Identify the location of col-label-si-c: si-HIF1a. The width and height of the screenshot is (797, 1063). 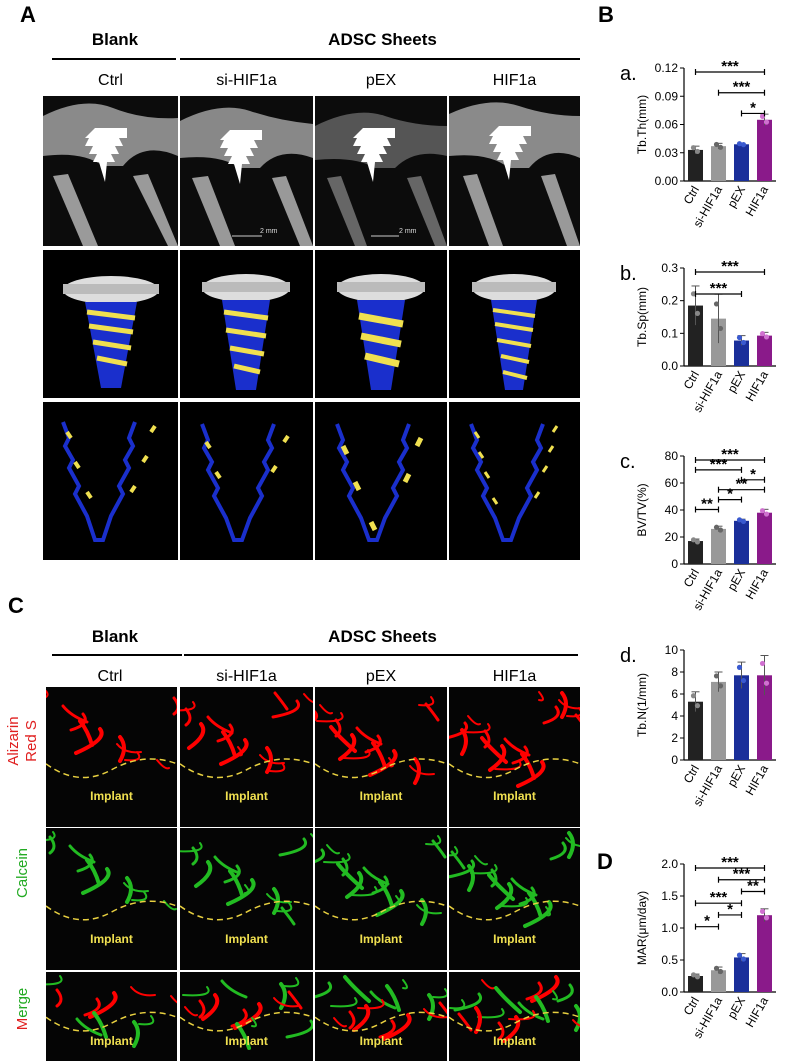
(246, 676).